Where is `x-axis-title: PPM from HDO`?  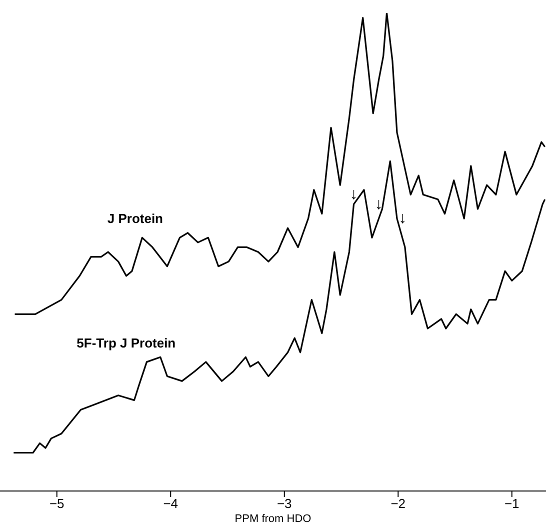 x-axis-title: PPM from HDO is located at coordinates (273, 519).